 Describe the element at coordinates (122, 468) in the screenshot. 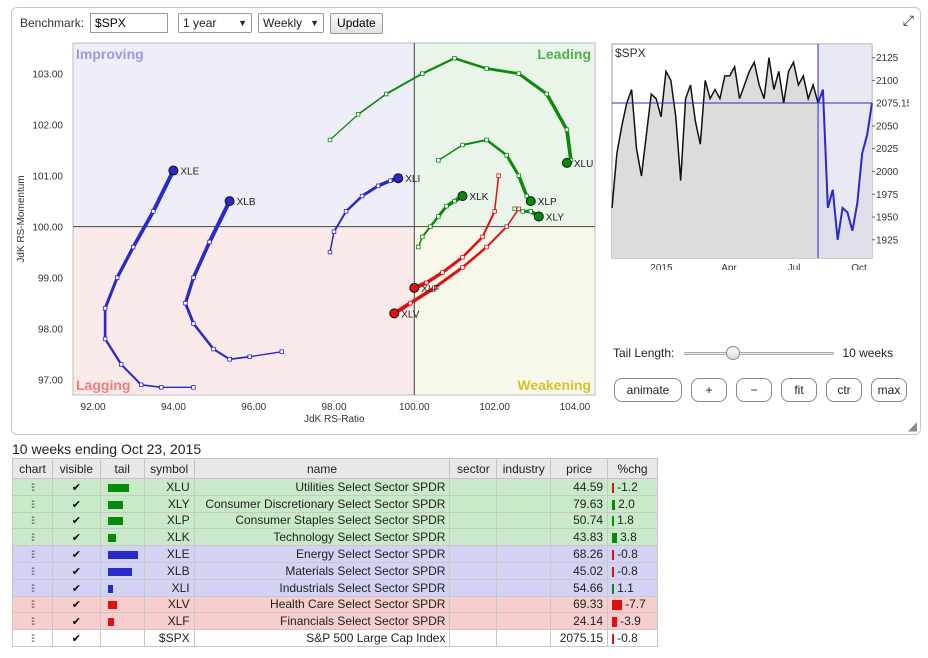

I see `col-tail: tail` at that location.